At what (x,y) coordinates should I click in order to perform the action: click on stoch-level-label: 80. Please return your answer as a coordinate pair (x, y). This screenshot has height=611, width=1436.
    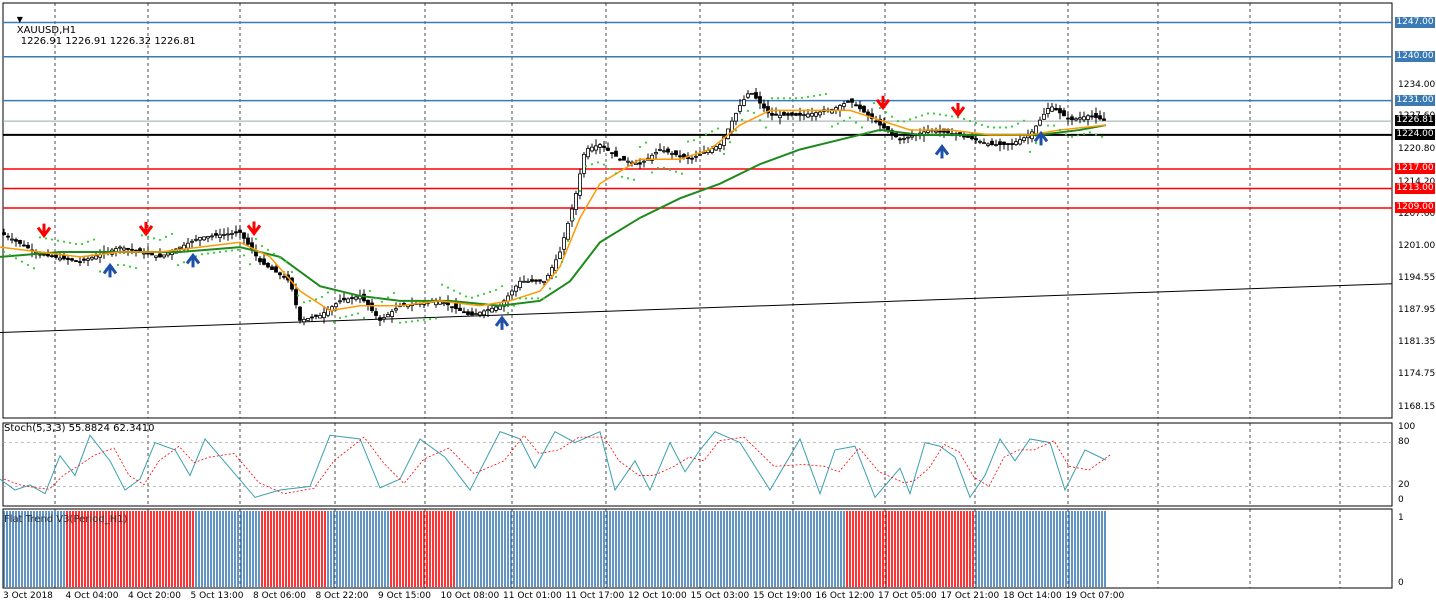
    Looking at the image, I should click on (1404, 441).